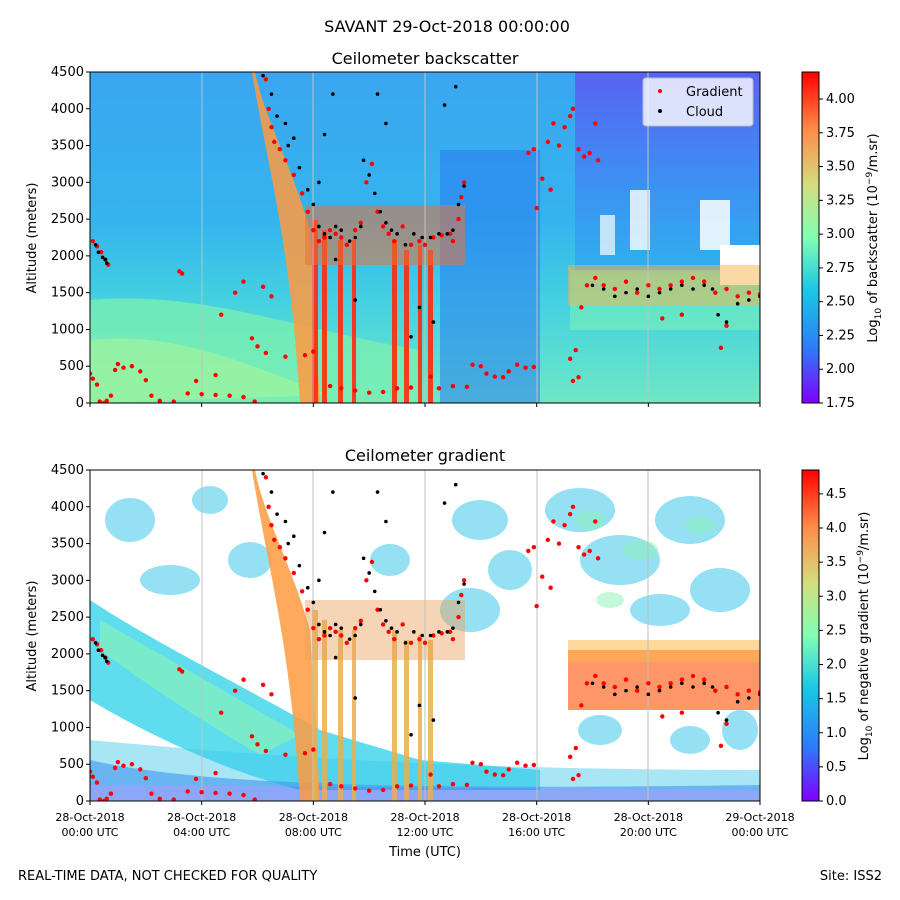 This screenshot has height=900, width=900. What do you see at coordinates (648, 832) in the screenshot?
I see `x-tick-time: 20:00 UTC` at bounding box center [648, 832].